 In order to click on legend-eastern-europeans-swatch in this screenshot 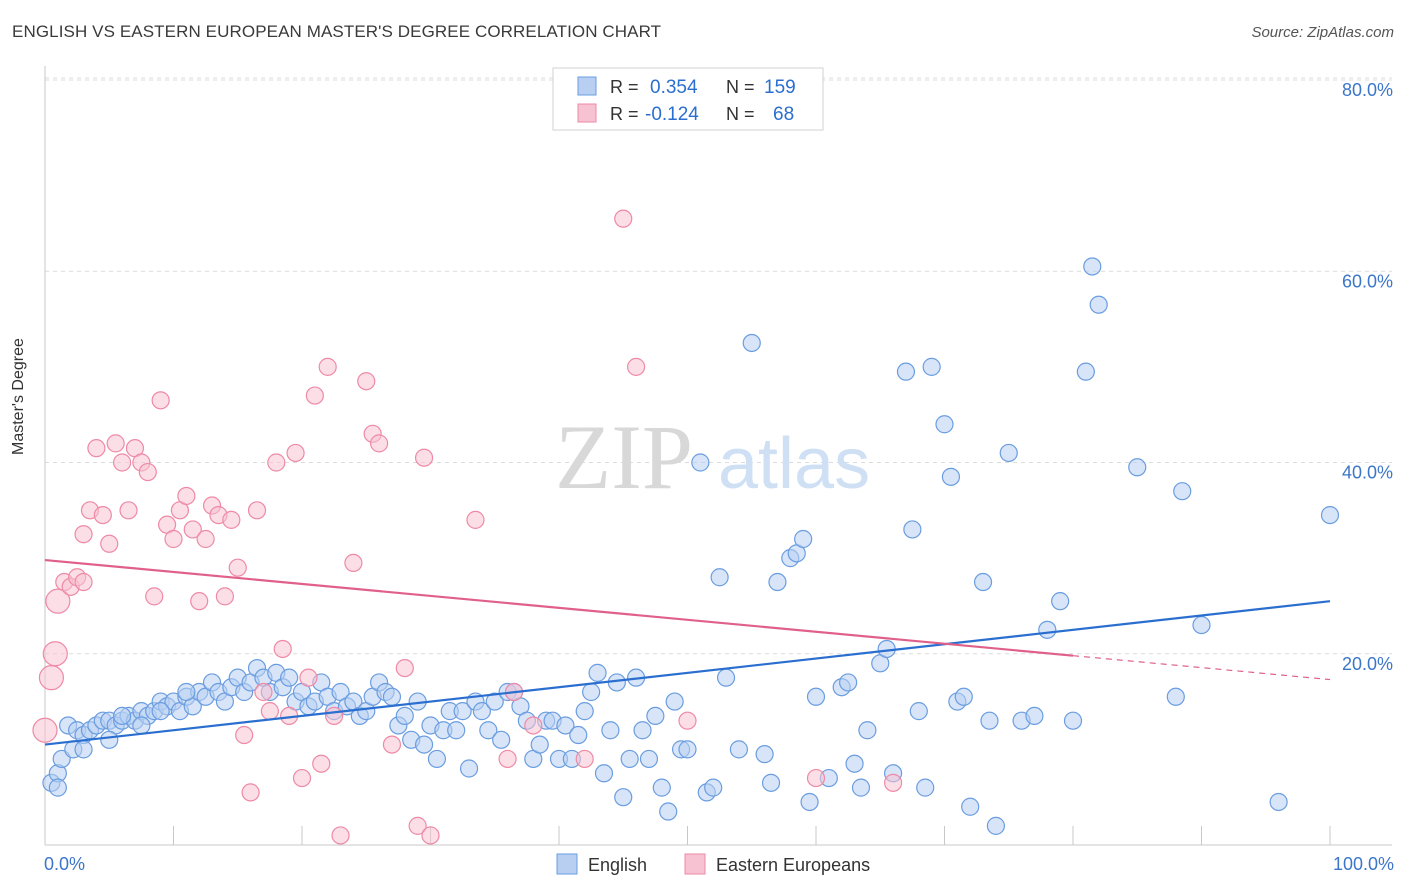, I will do `click(695, 864)`.